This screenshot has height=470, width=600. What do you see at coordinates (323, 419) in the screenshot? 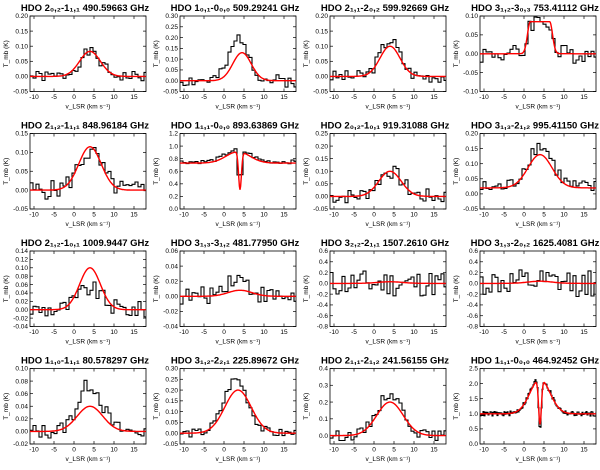
I see `y-tick-label: 0.1` at bounding box center [323, 419].